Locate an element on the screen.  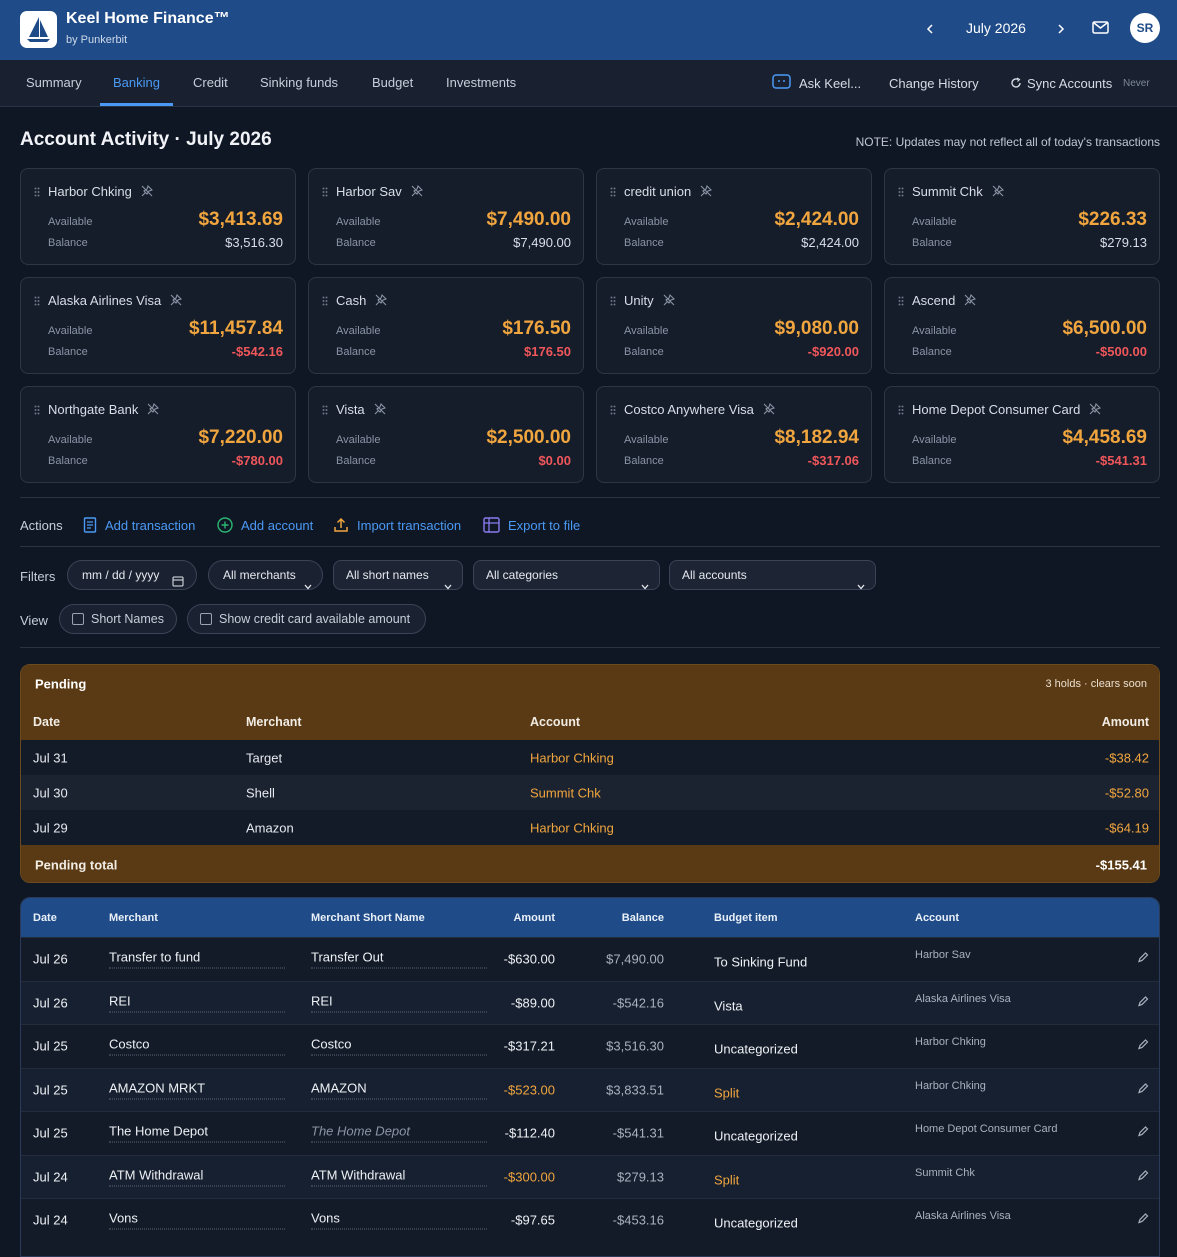
sync-accounts: Sync Accounts is located at coordinates (1070, 83).